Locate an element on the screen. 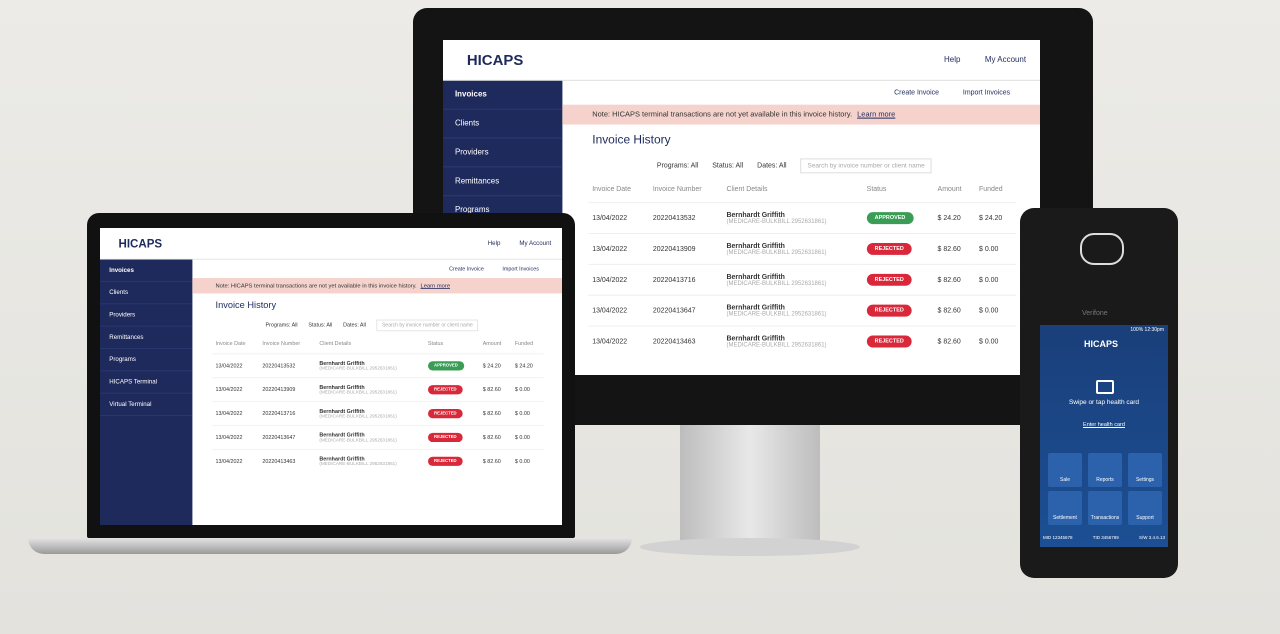 The width and height of the screenshot is (1280, 634). nav-item: Programs is located at coordinates (146, 360).